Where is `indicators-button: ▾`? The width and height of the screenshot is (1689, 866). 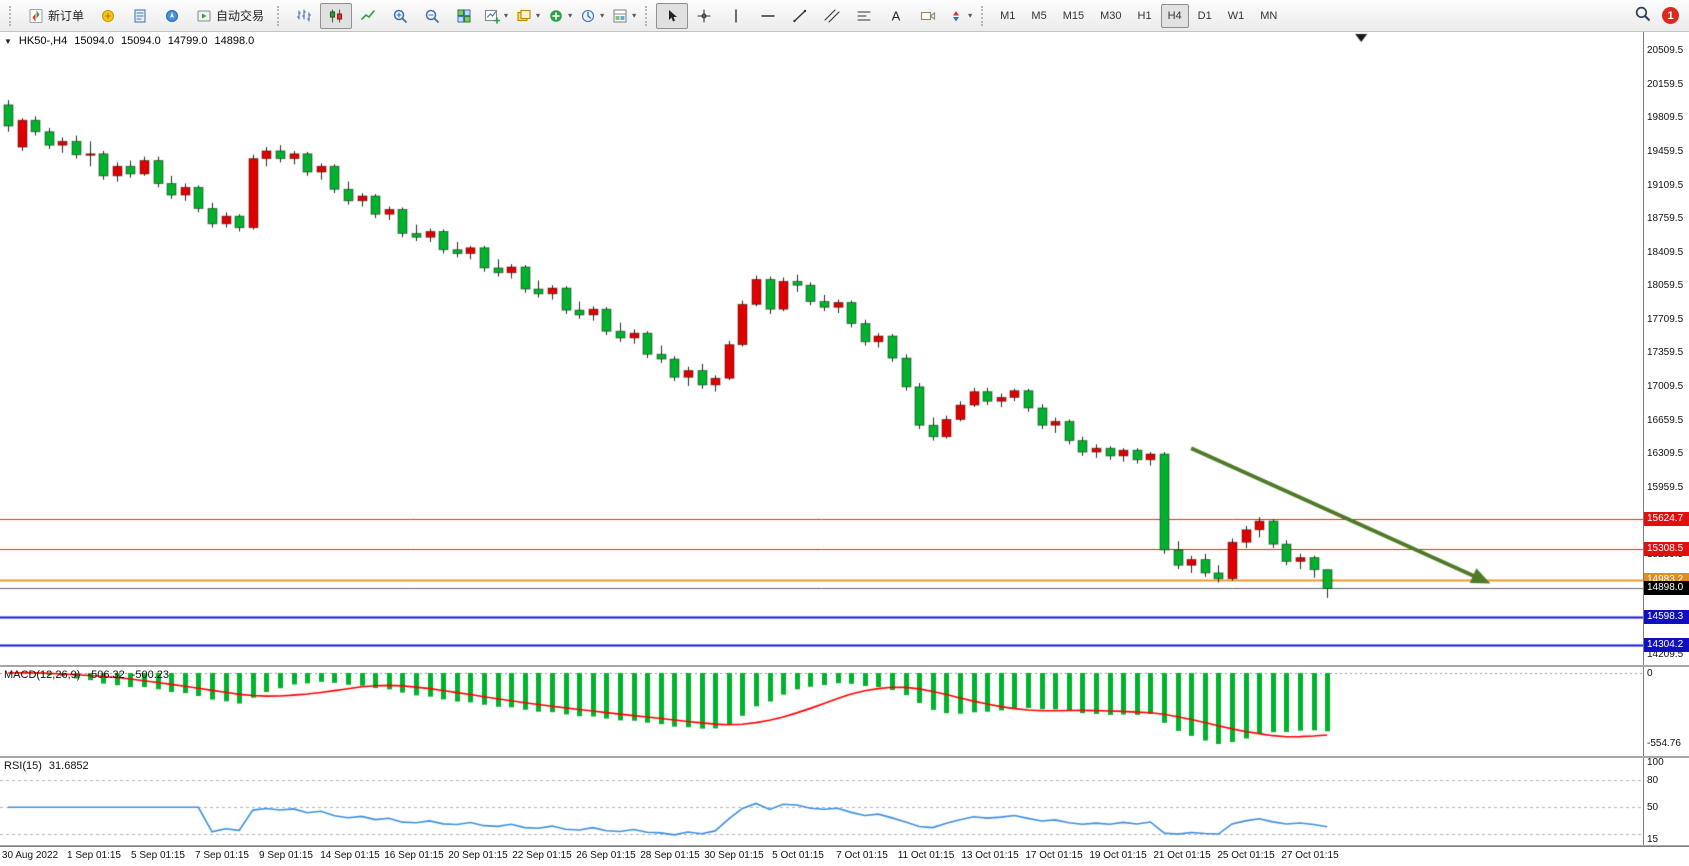 indicators-button: ▾ is located at coordinates (560, 16).